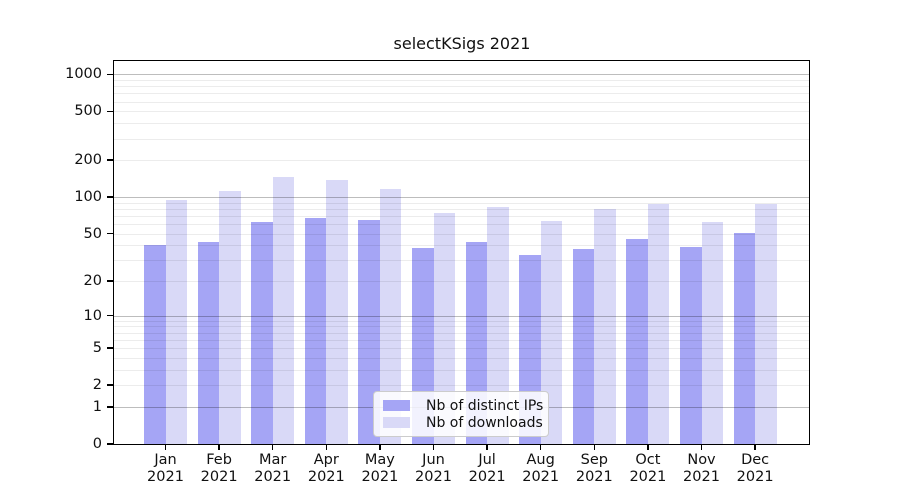 Image resolution: width=900 pixels, height=500 pixels. I want to click on y-tick-label: 100, so click(88, 197).